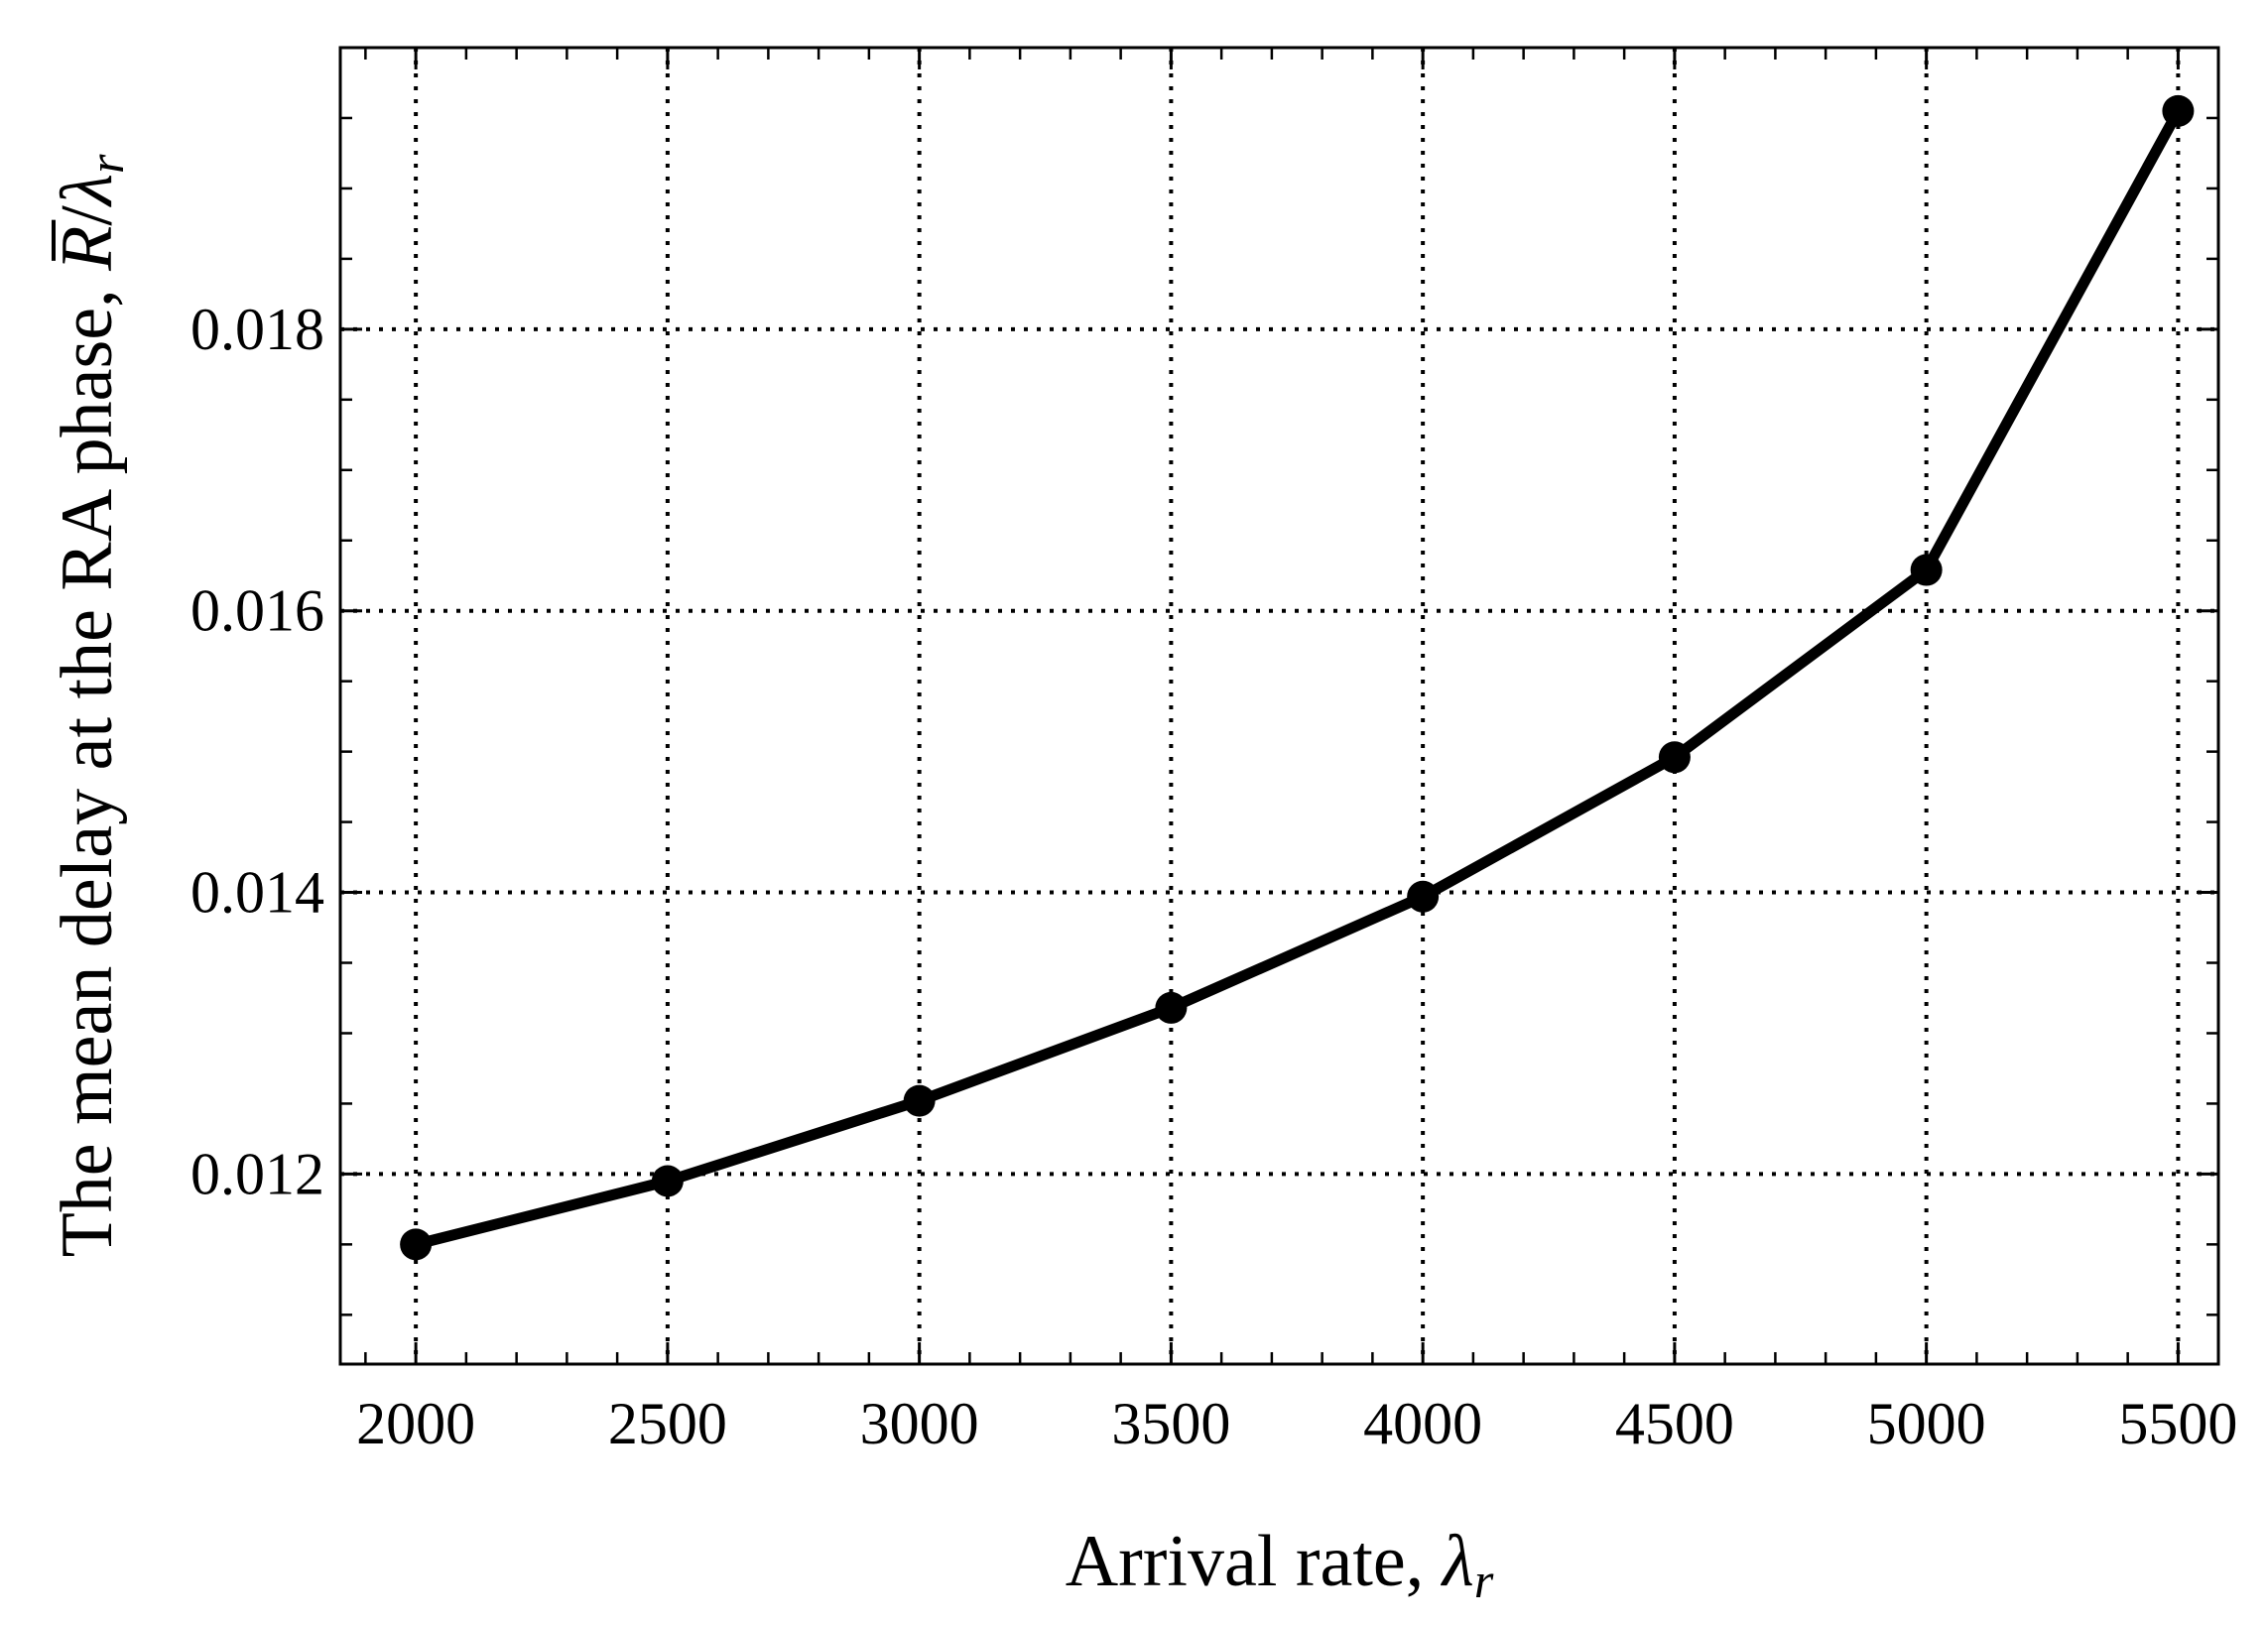 This screenshot has height=1626, width=2268. I want to click on y-axis-label: The mean delay at the RA phase, R/λr, so click(90, 706).